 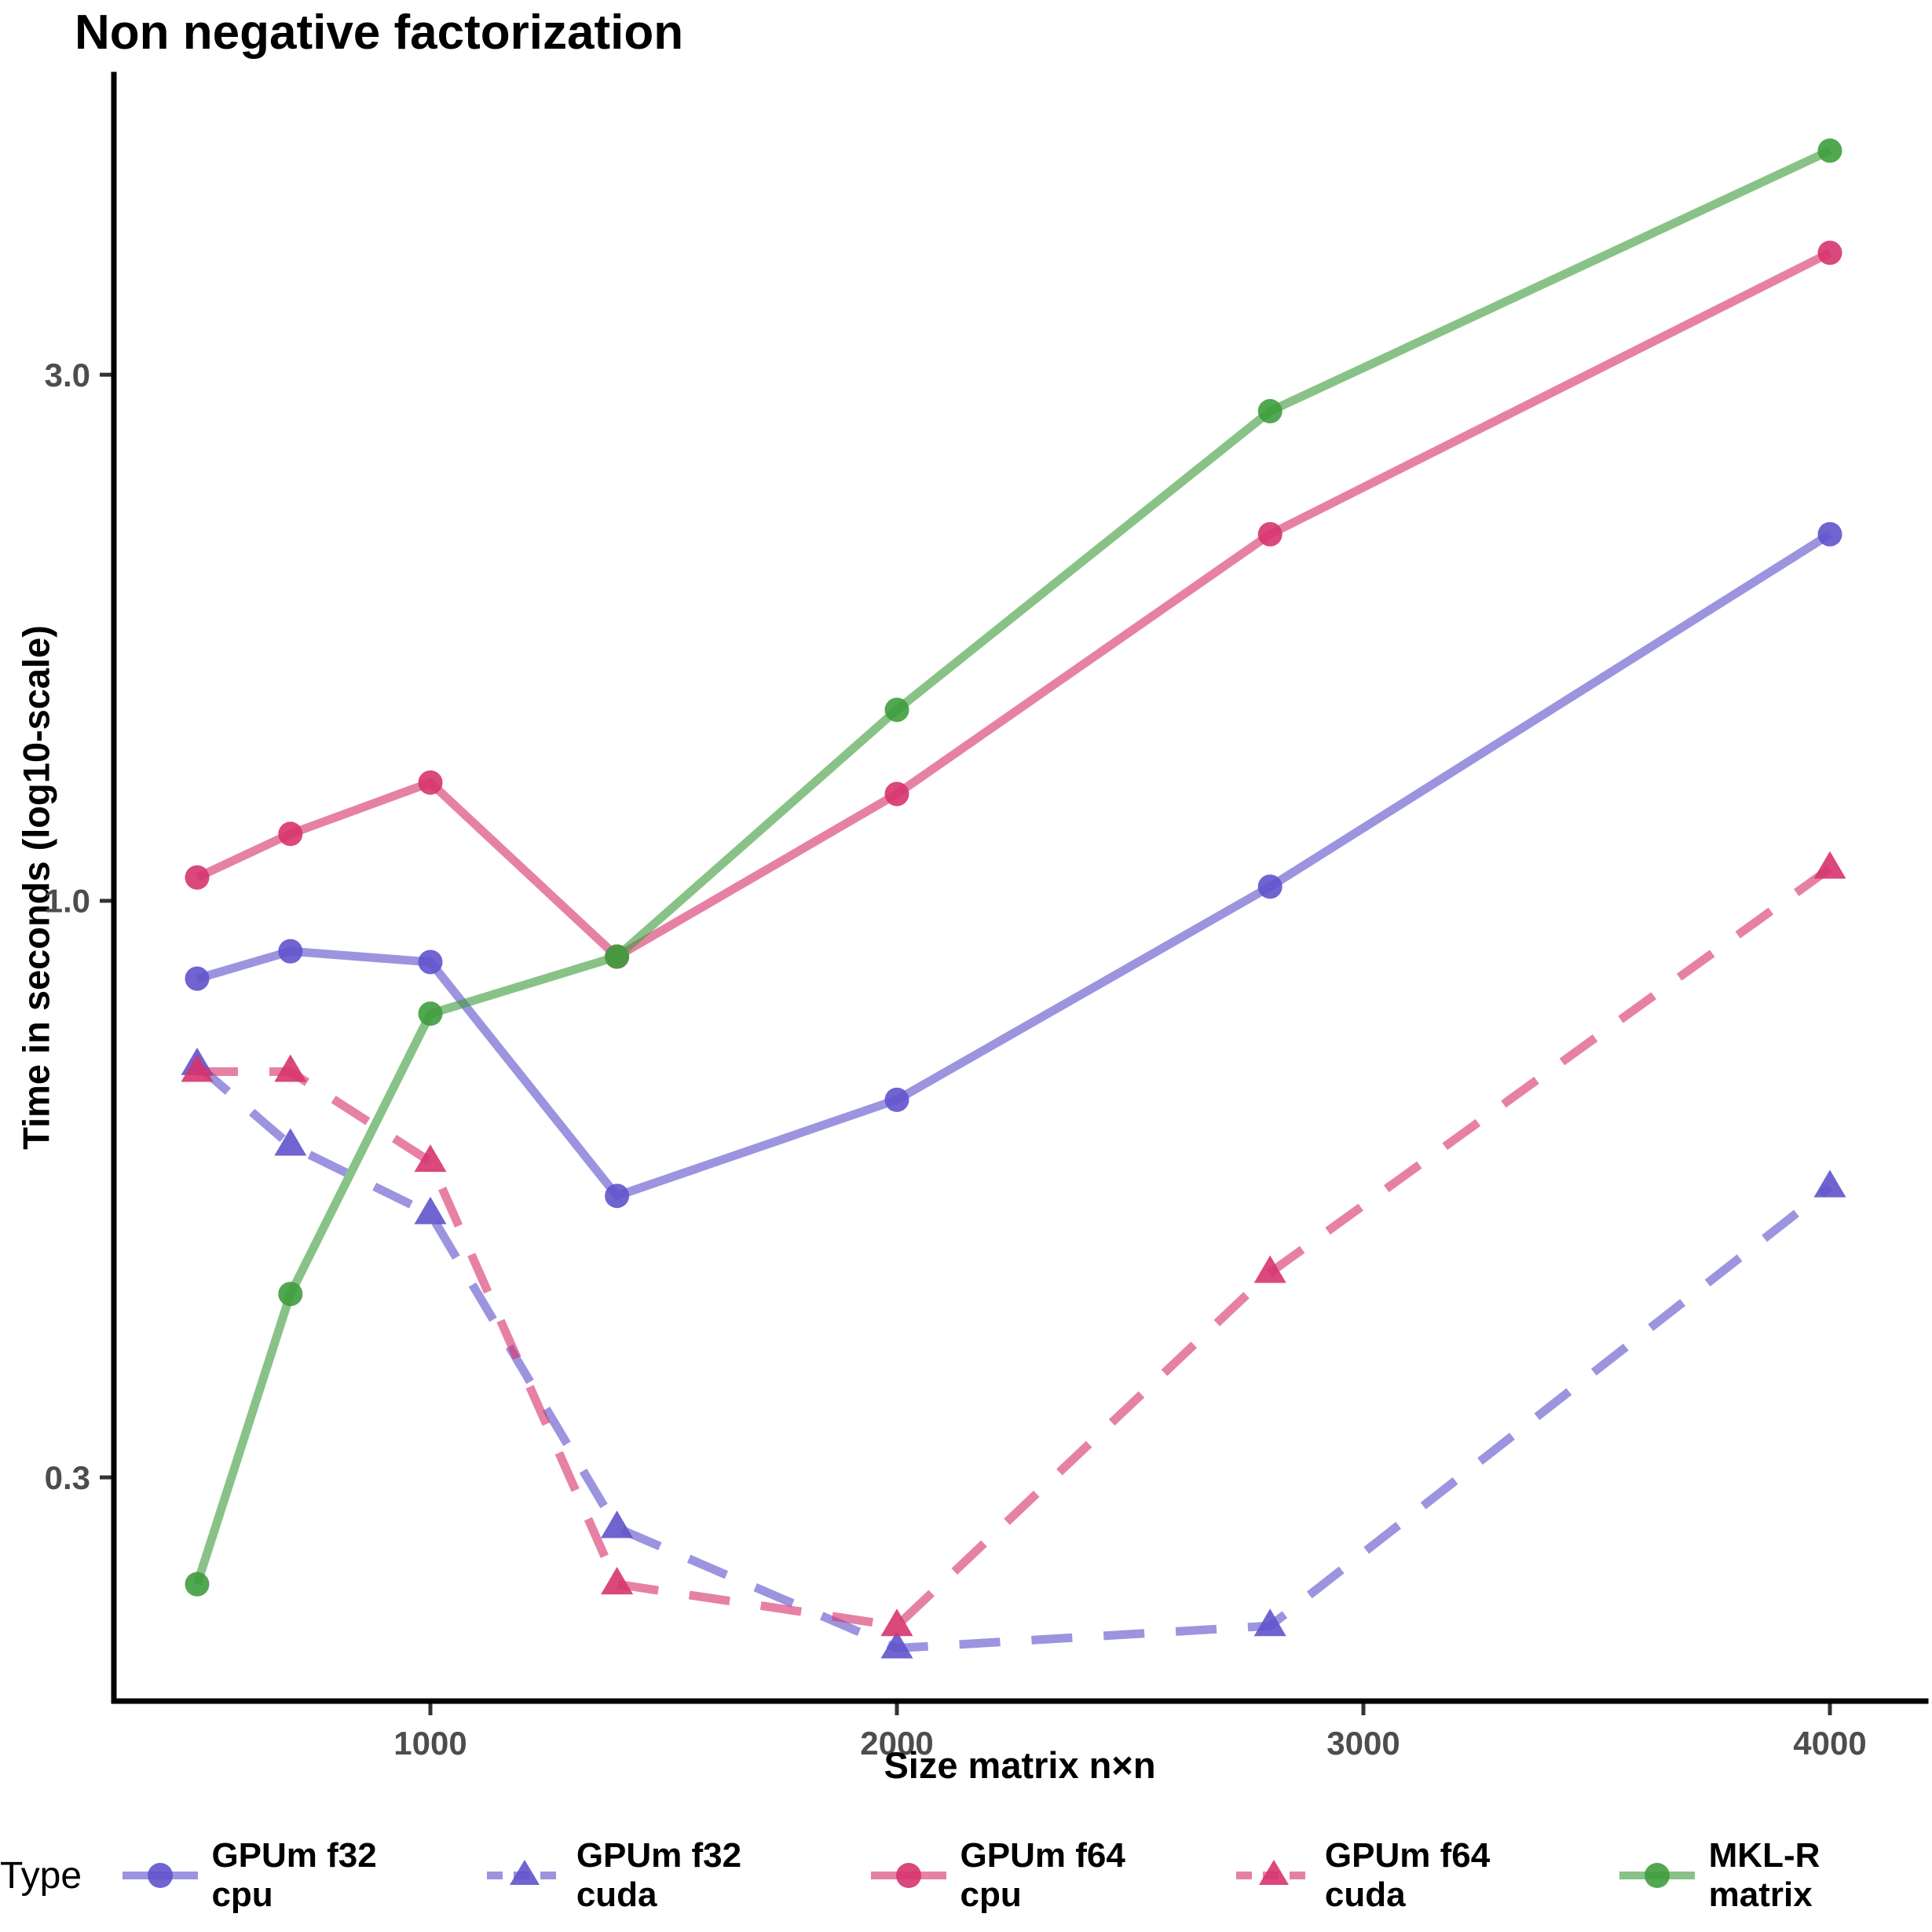 I want to click on x-tick-label: 1000, so click(x=430, y=1743).